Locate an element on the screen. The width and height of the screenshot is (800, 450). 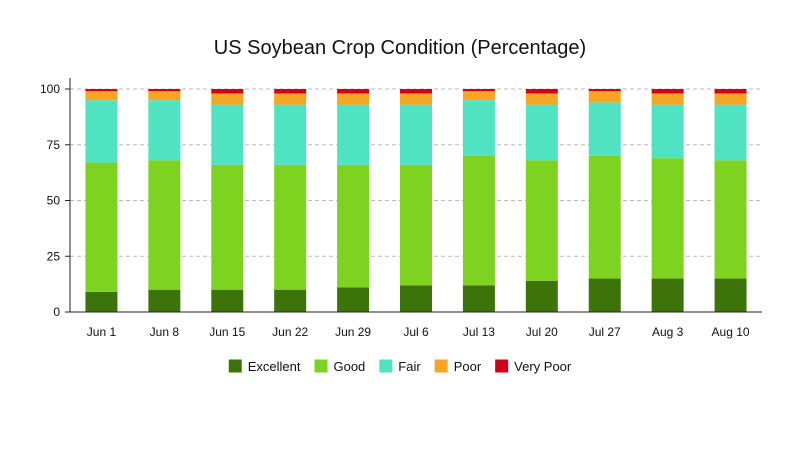
x-tick-label: Jul 6 is located at coordinates (416, 332).